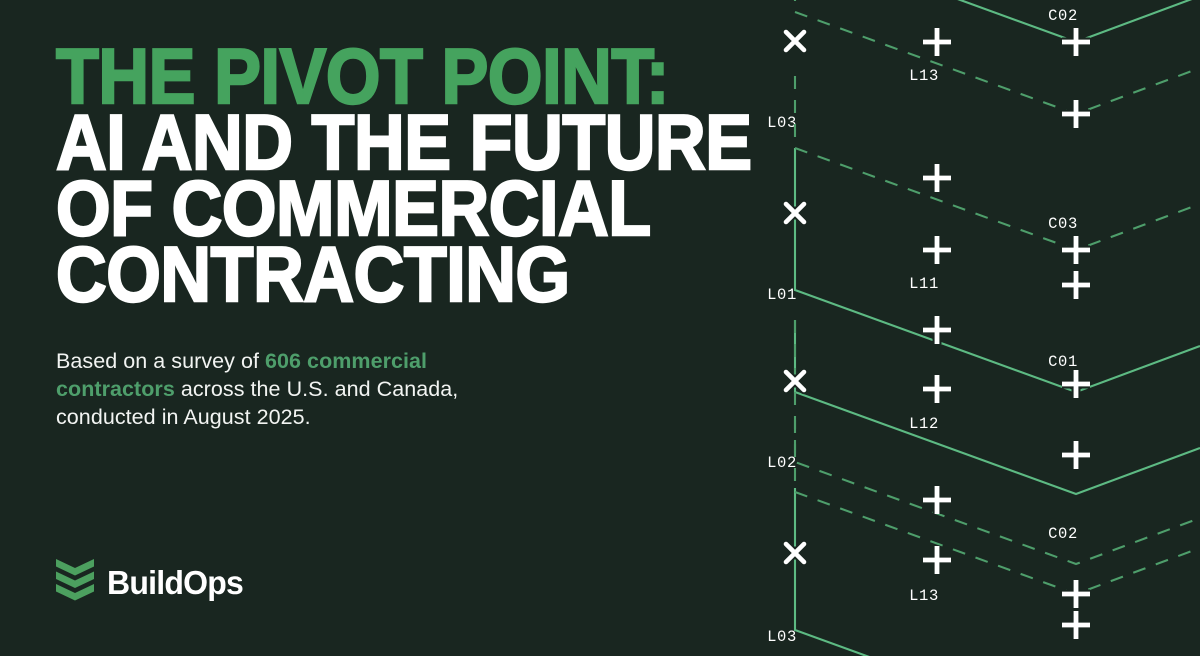 This screenshot has width=1200, height=656. What do you see at coordinates (924, 424) in the screenshot?
I see `blueprint-label-mid-2: L12` at bounding box center [924, 424].